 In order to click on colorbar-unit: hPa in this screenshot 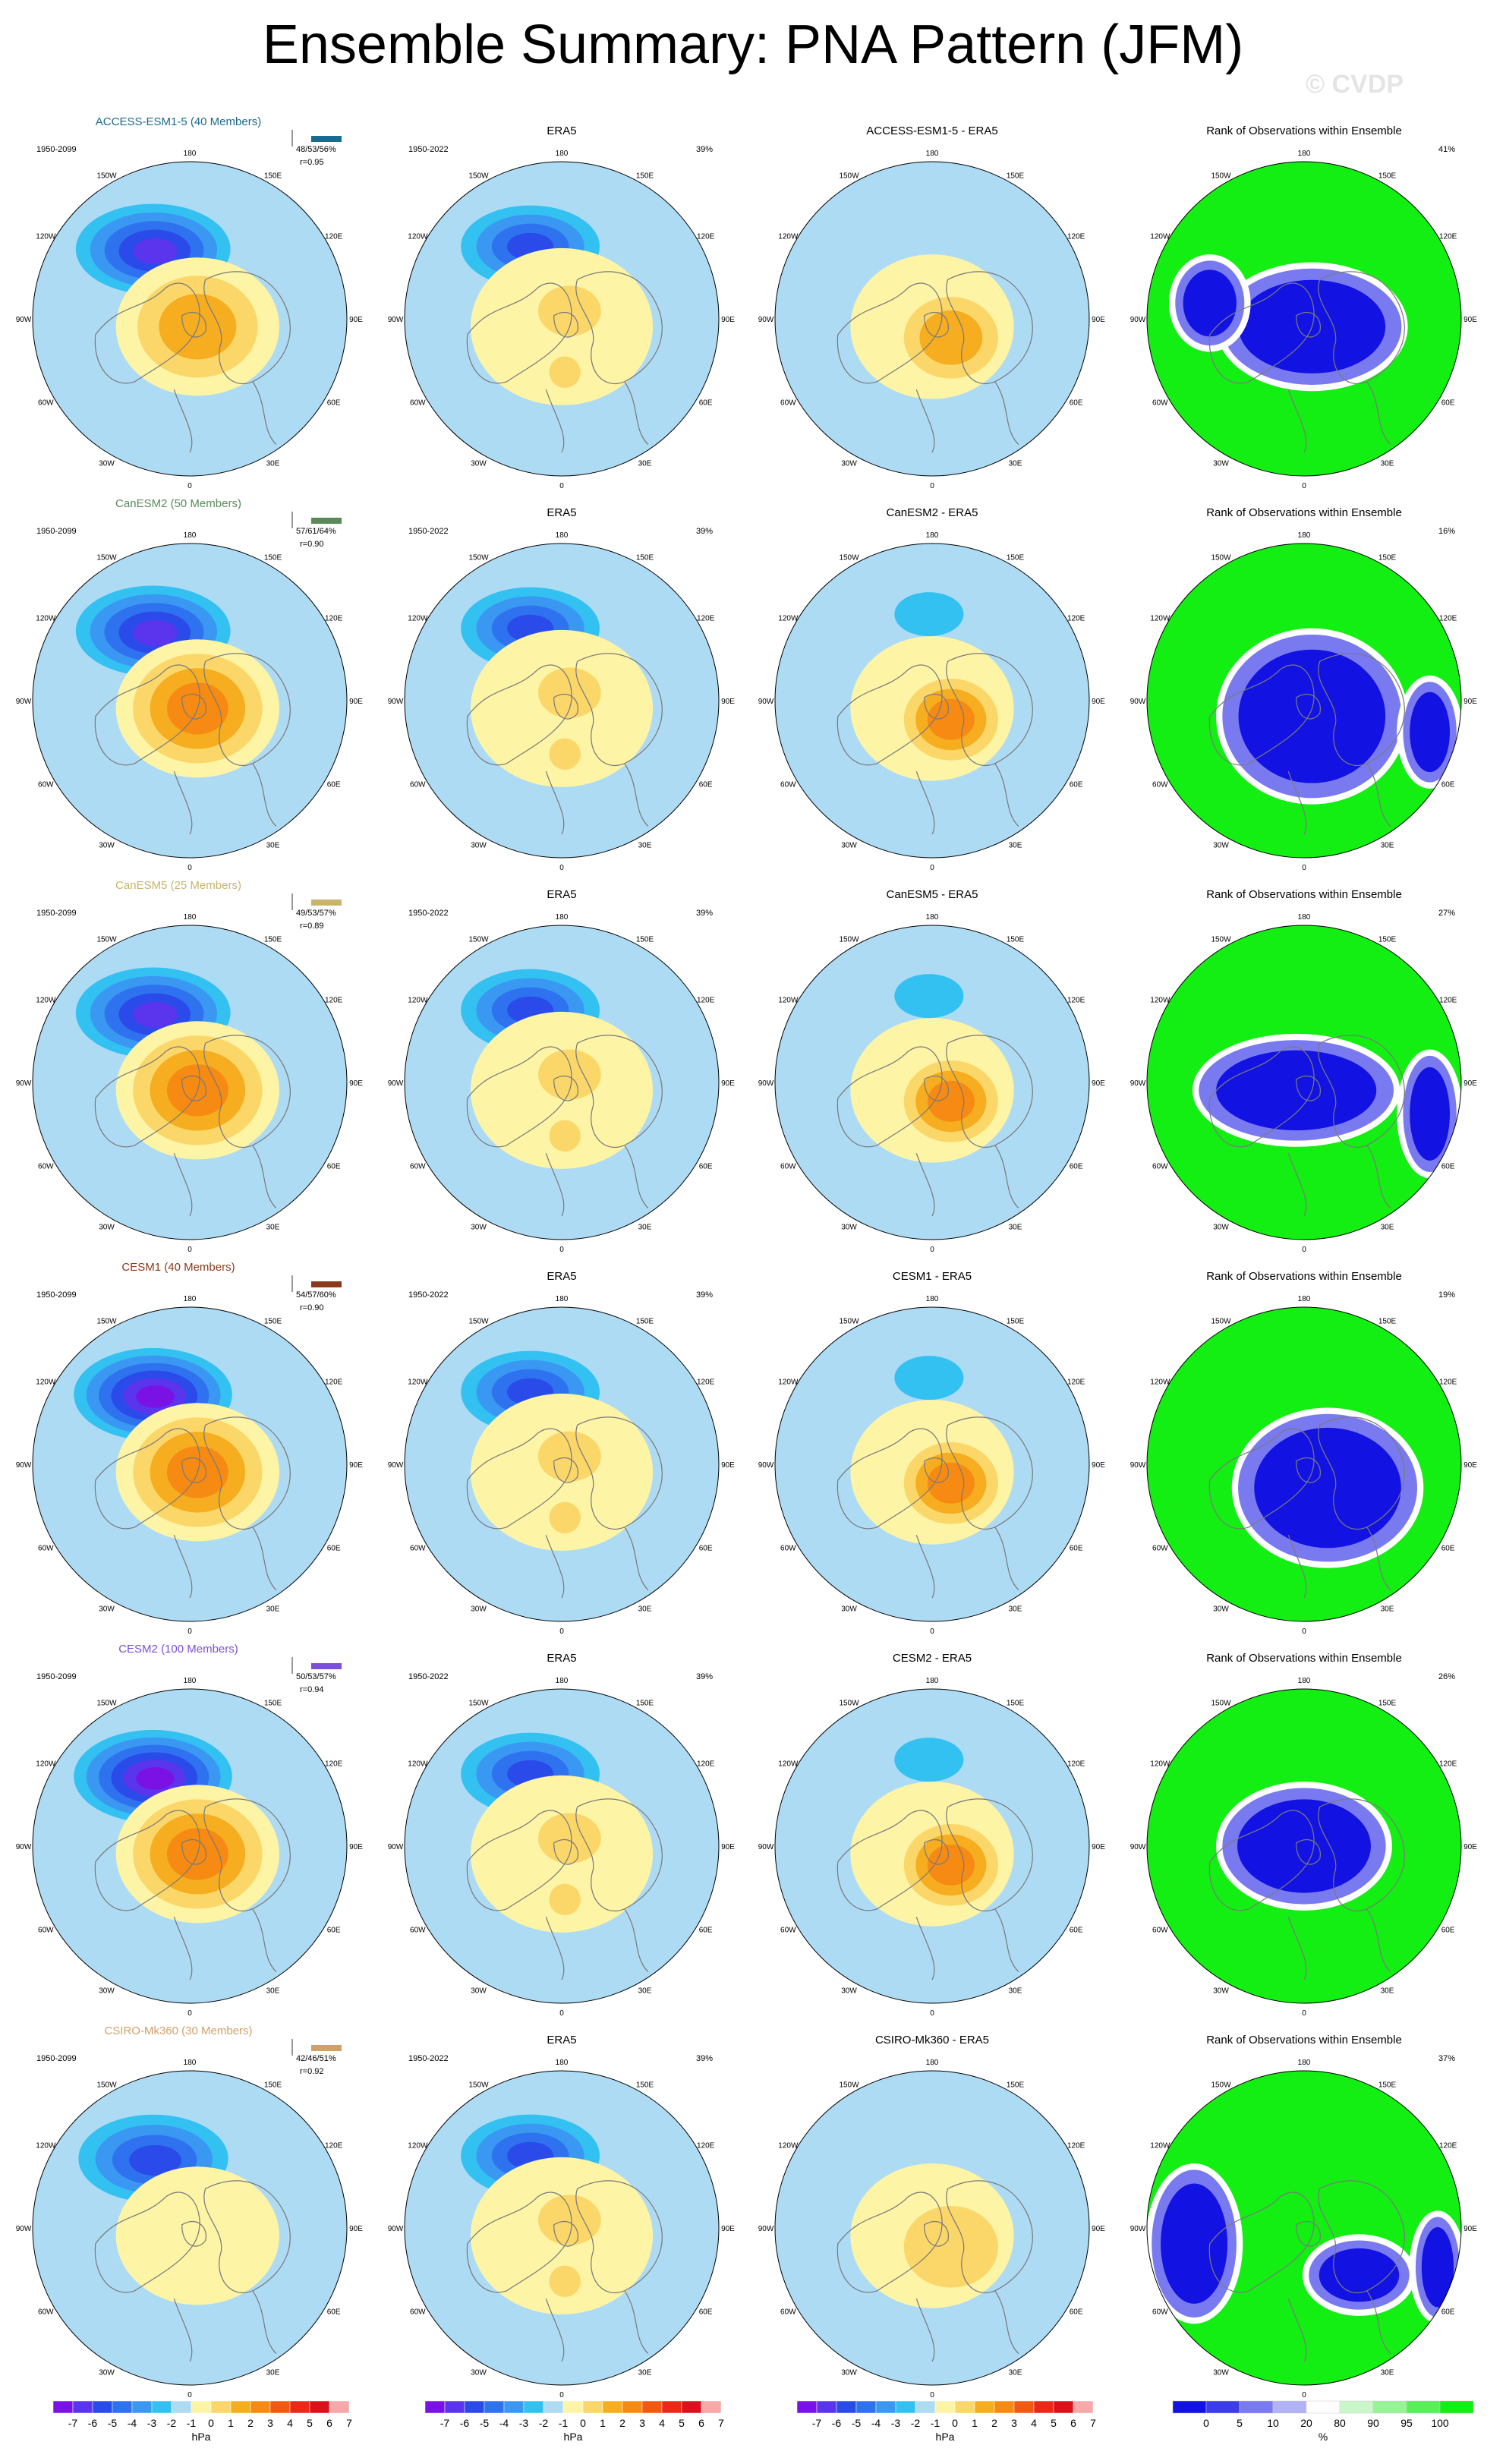, I will do `click(201, 2437)`.